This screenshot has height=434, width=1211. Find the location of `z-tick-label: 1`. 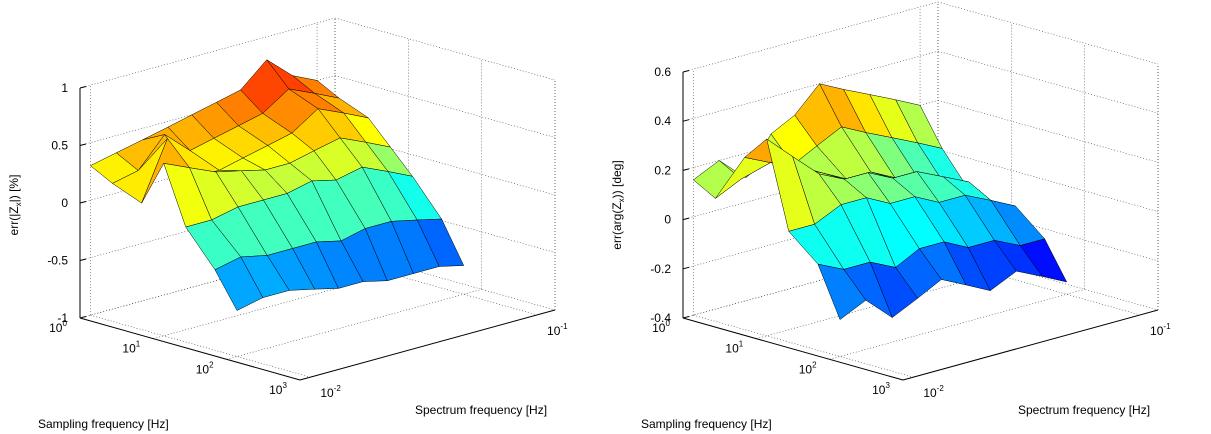

z-tick-label: 1 is located at coordinates (64, 88).